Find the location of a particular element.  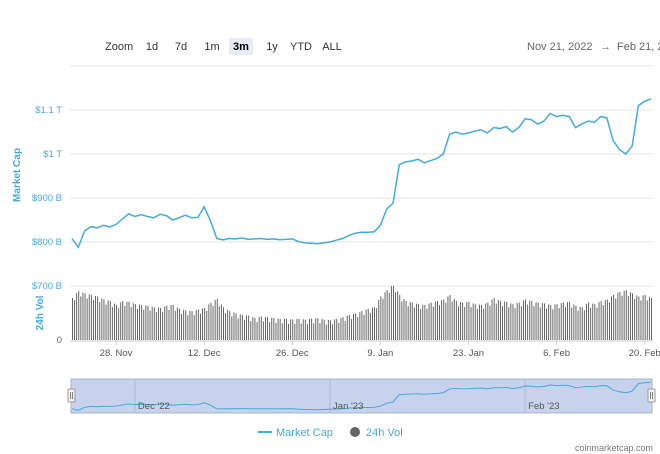

zoom-button-1y: 1y is located at coordinates (272, 47).